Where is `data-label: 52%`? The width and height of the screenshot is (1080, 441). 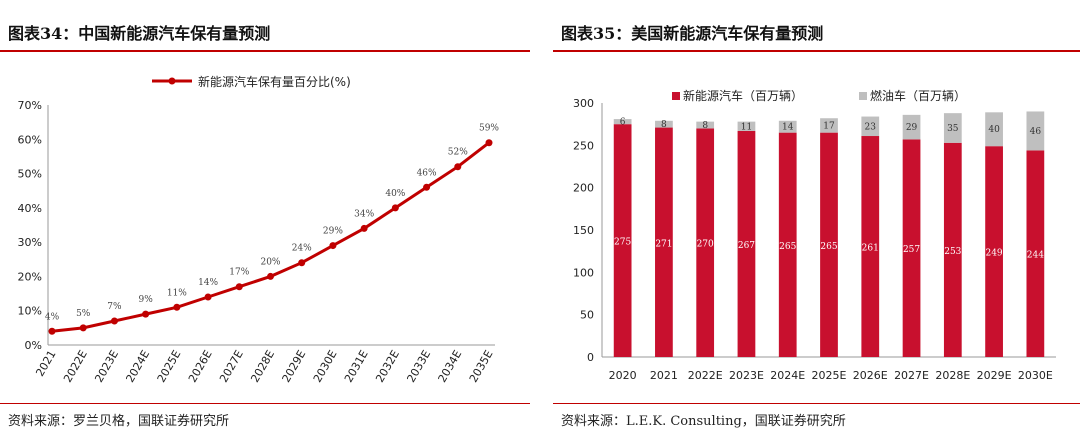 data-label: 52% is located at coordinates (458, 153).